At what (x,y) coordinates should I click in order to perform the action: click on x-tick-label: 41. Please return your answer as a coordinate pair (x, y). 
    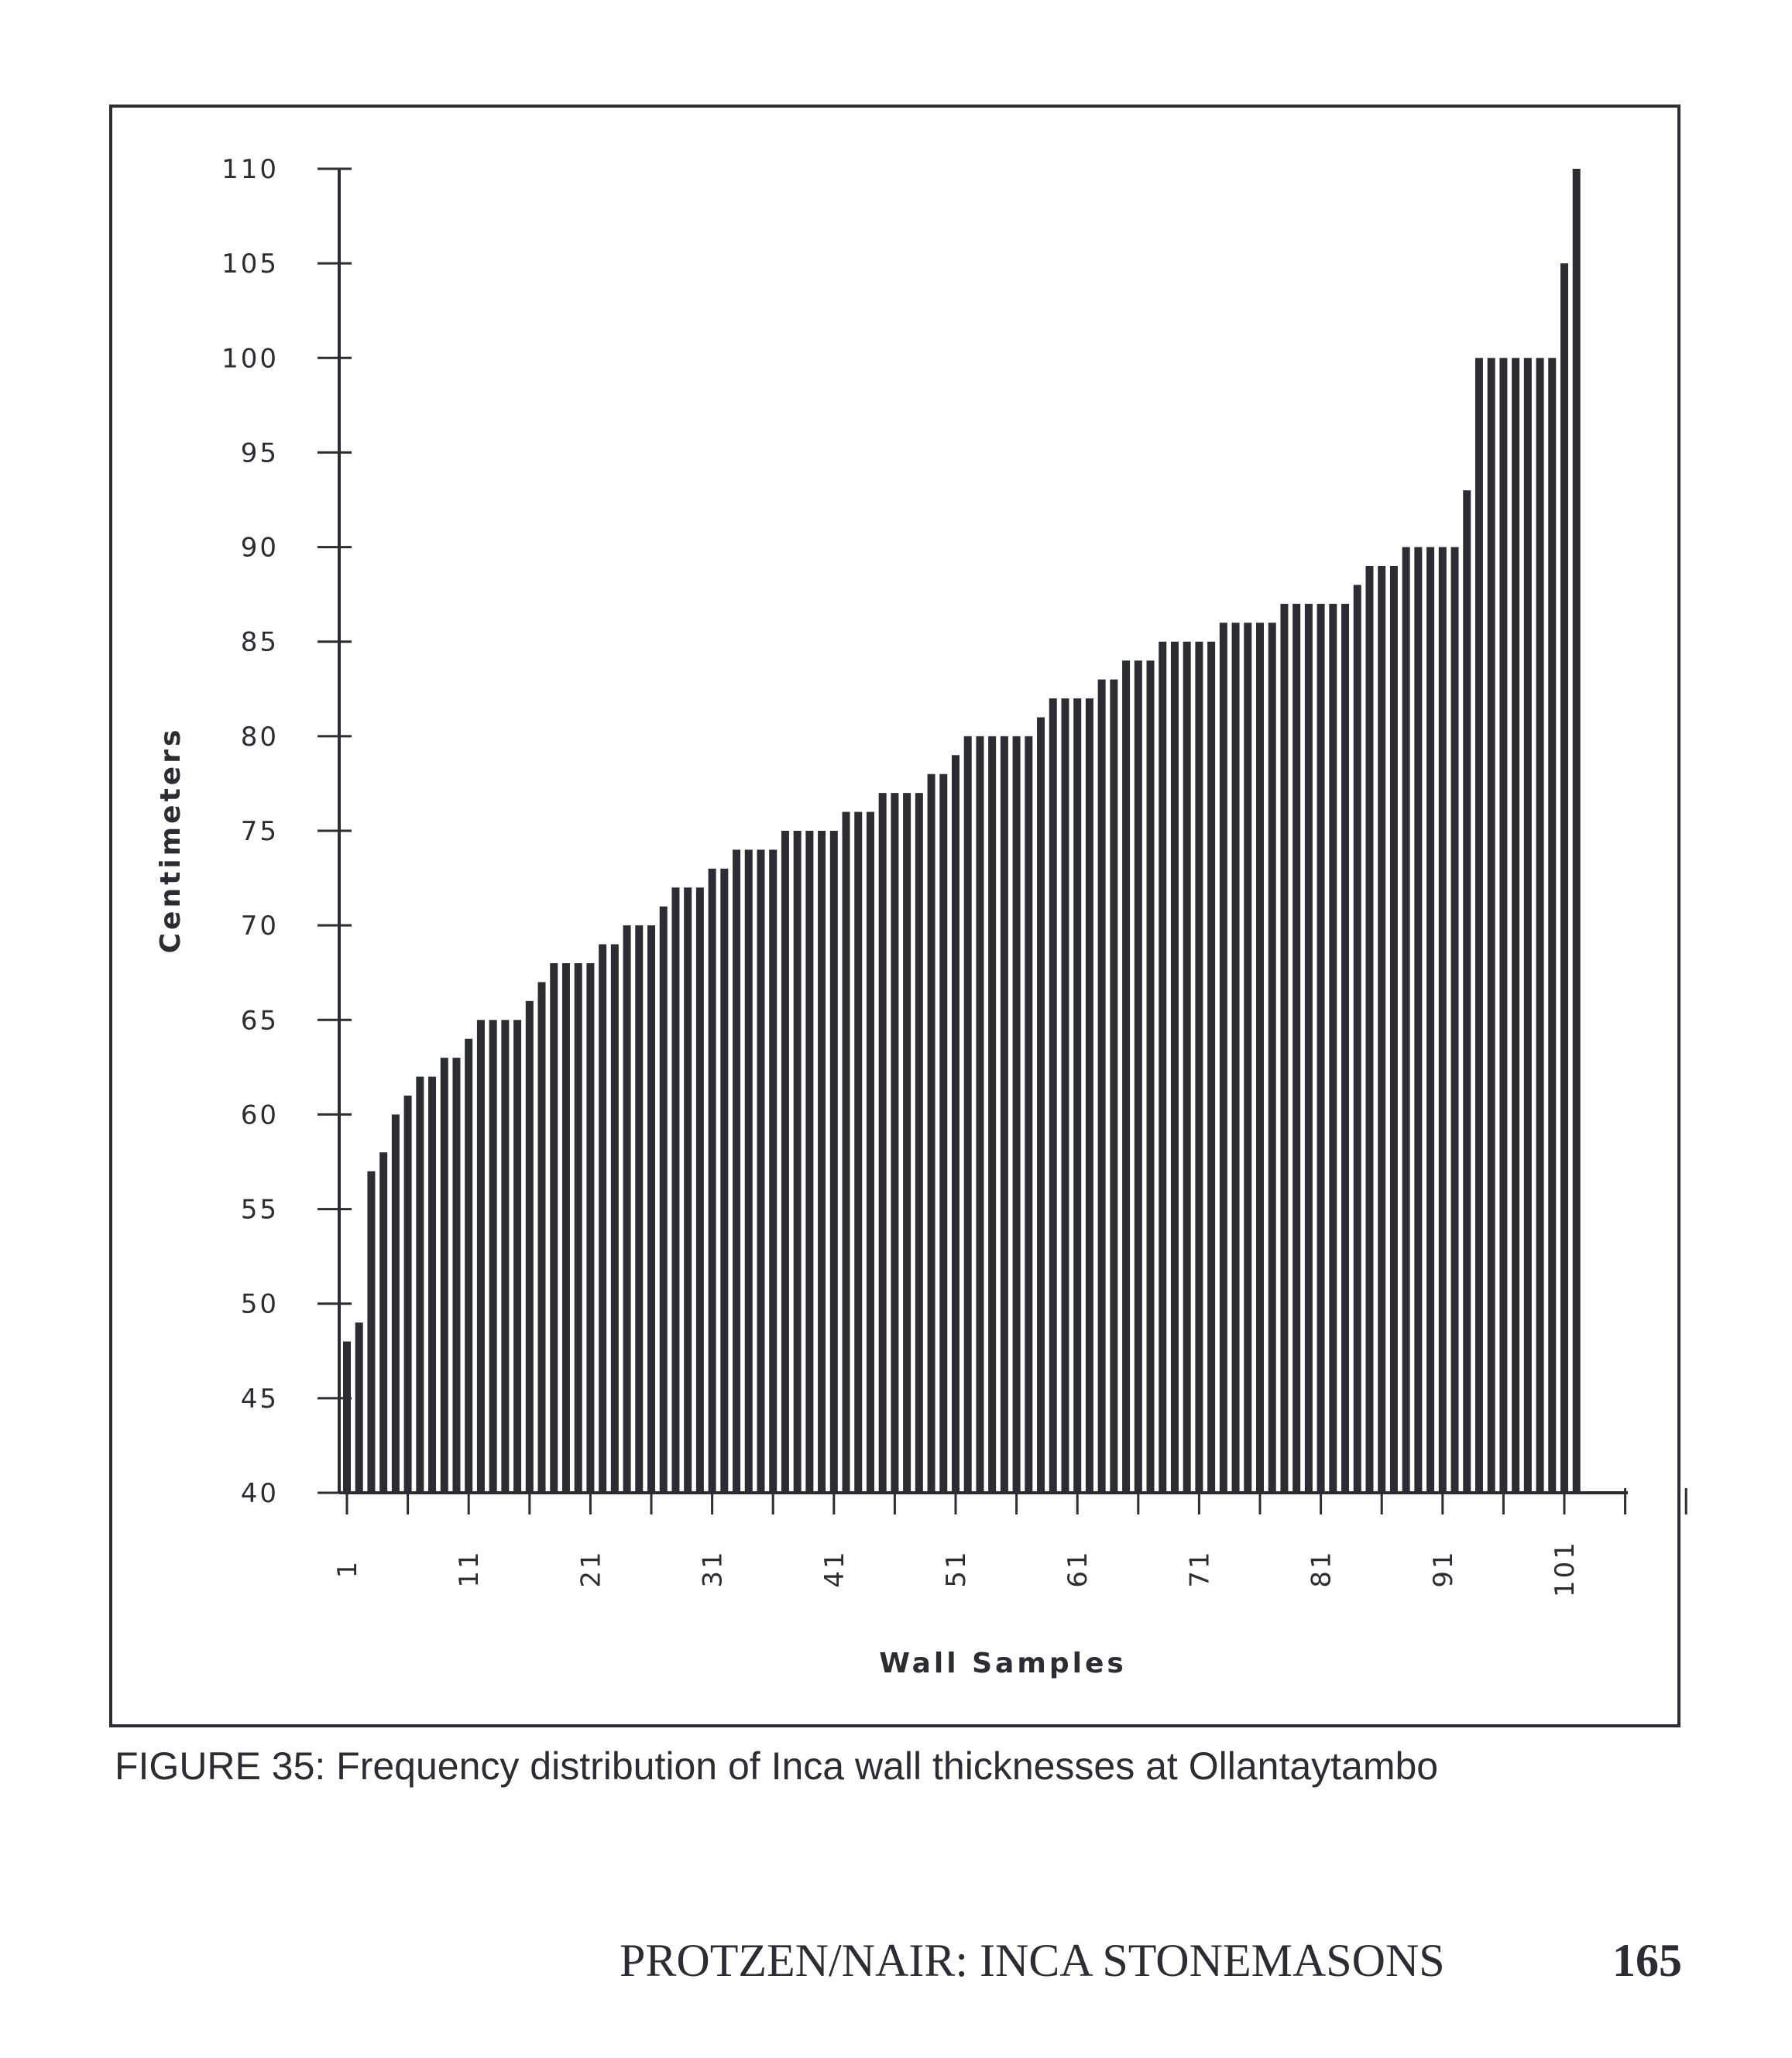
    Looking at the image, I should click on (834, 1568).